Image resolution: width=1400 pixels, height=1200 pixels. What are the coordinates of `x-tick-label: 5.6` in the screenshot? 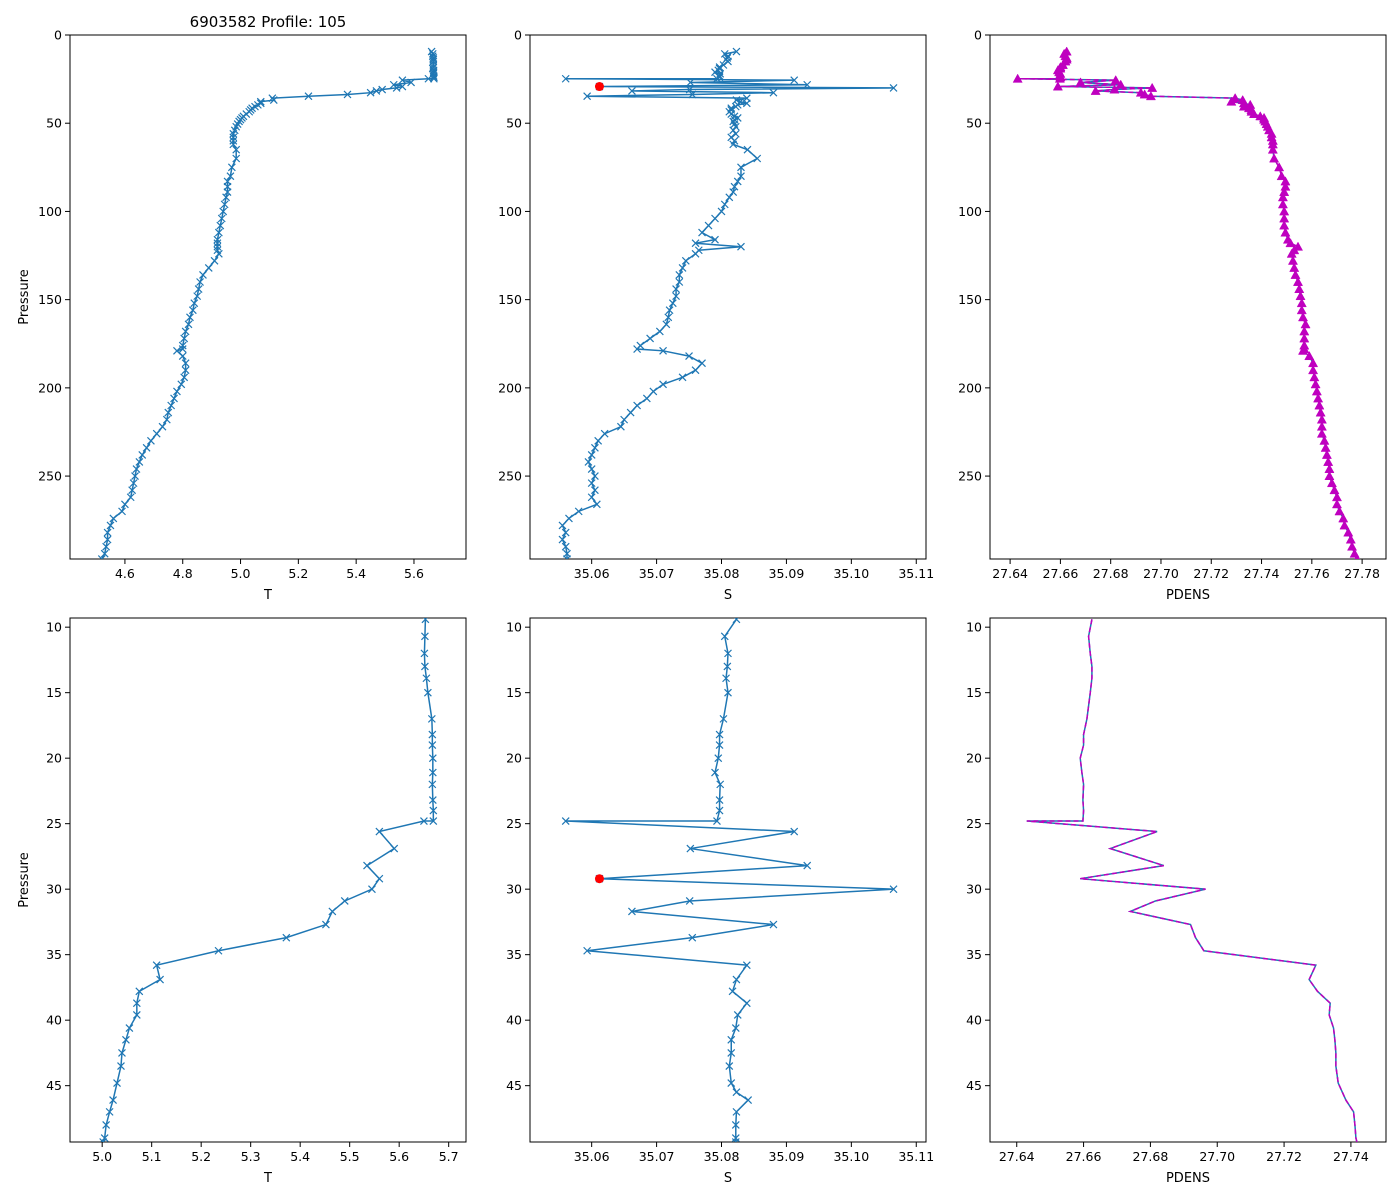 It's located at (399, 1156).